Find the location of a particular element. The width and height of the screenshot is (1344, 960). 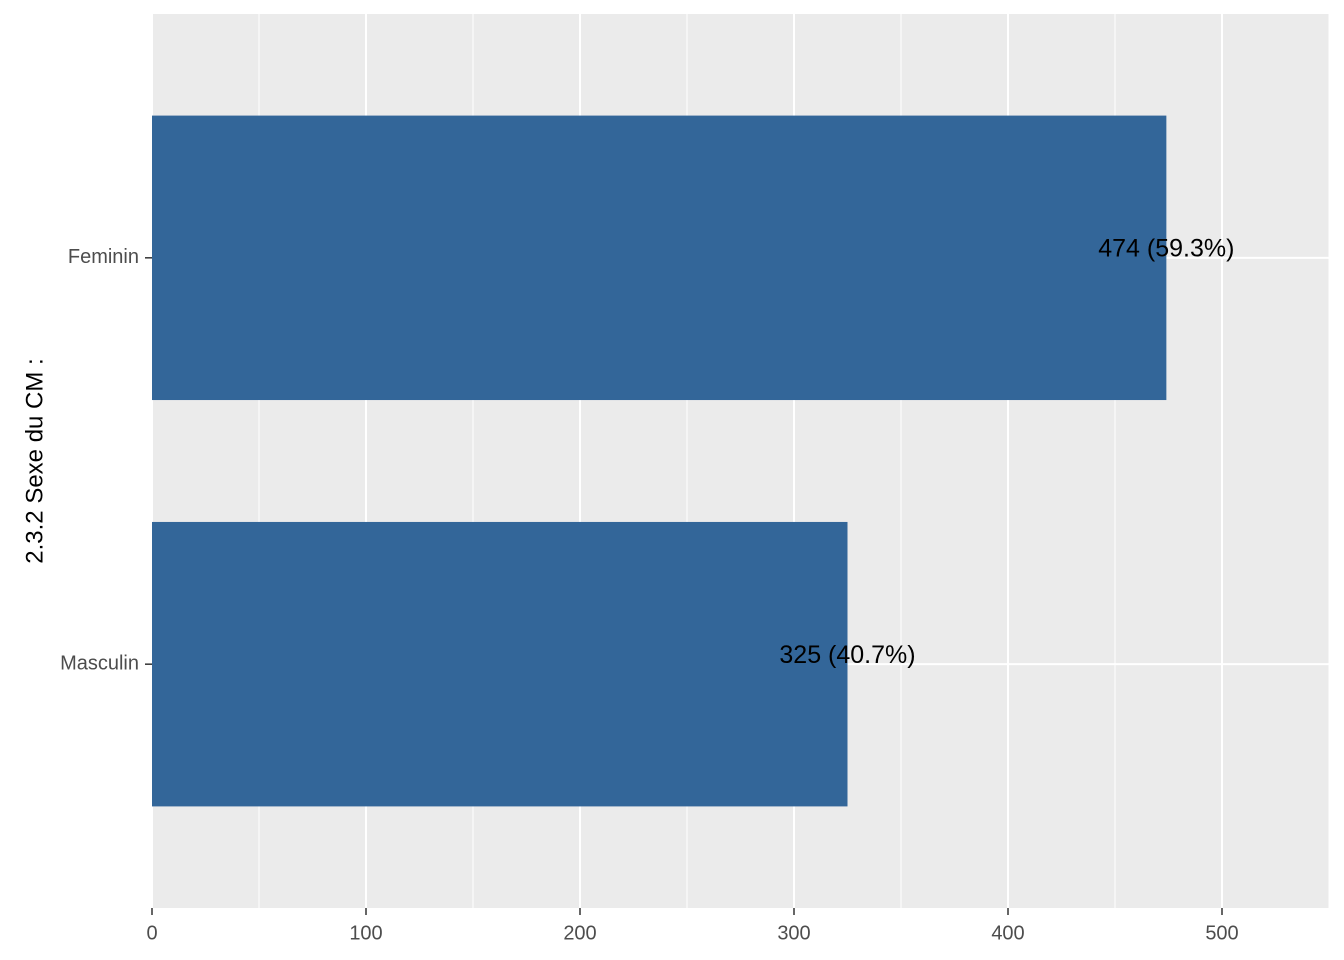

data-label: 325 (40.7%) is located at coordinates (847, 655).